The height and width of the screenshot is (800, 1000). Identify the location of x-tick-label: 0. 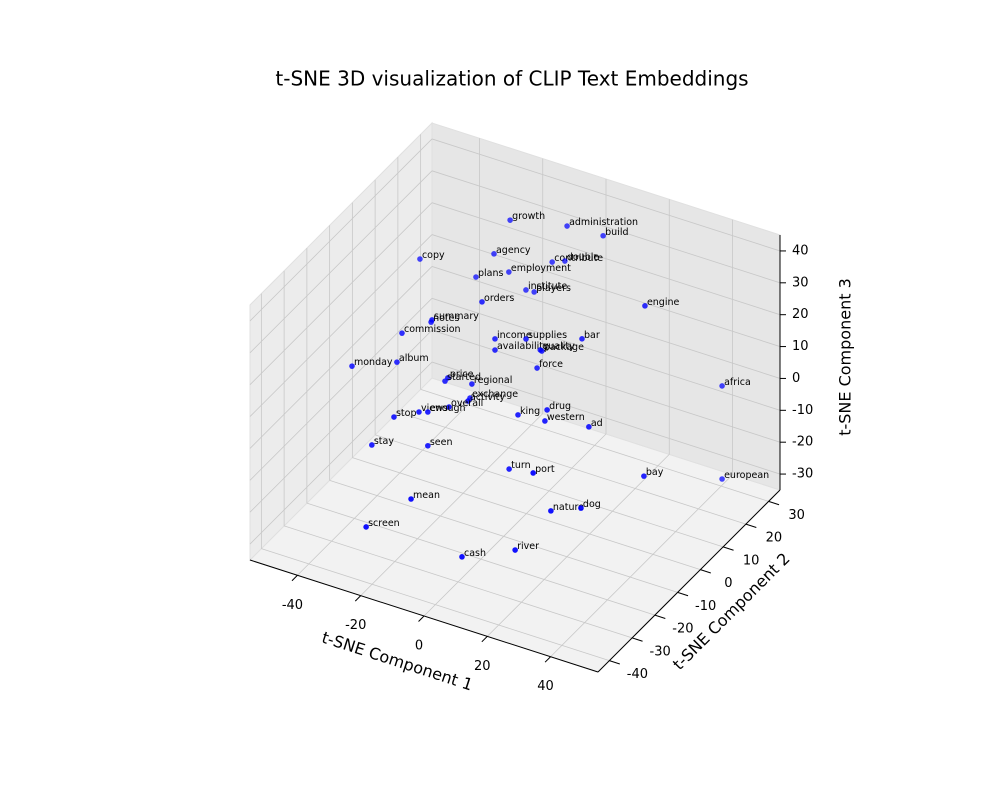
(419, 646).